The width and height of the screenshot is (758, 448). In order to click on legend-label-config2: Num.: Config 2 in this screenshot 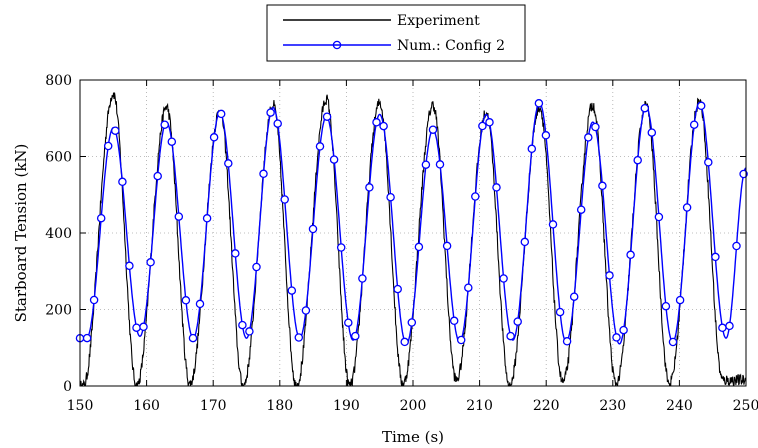, I will do `click(451, 46)`.